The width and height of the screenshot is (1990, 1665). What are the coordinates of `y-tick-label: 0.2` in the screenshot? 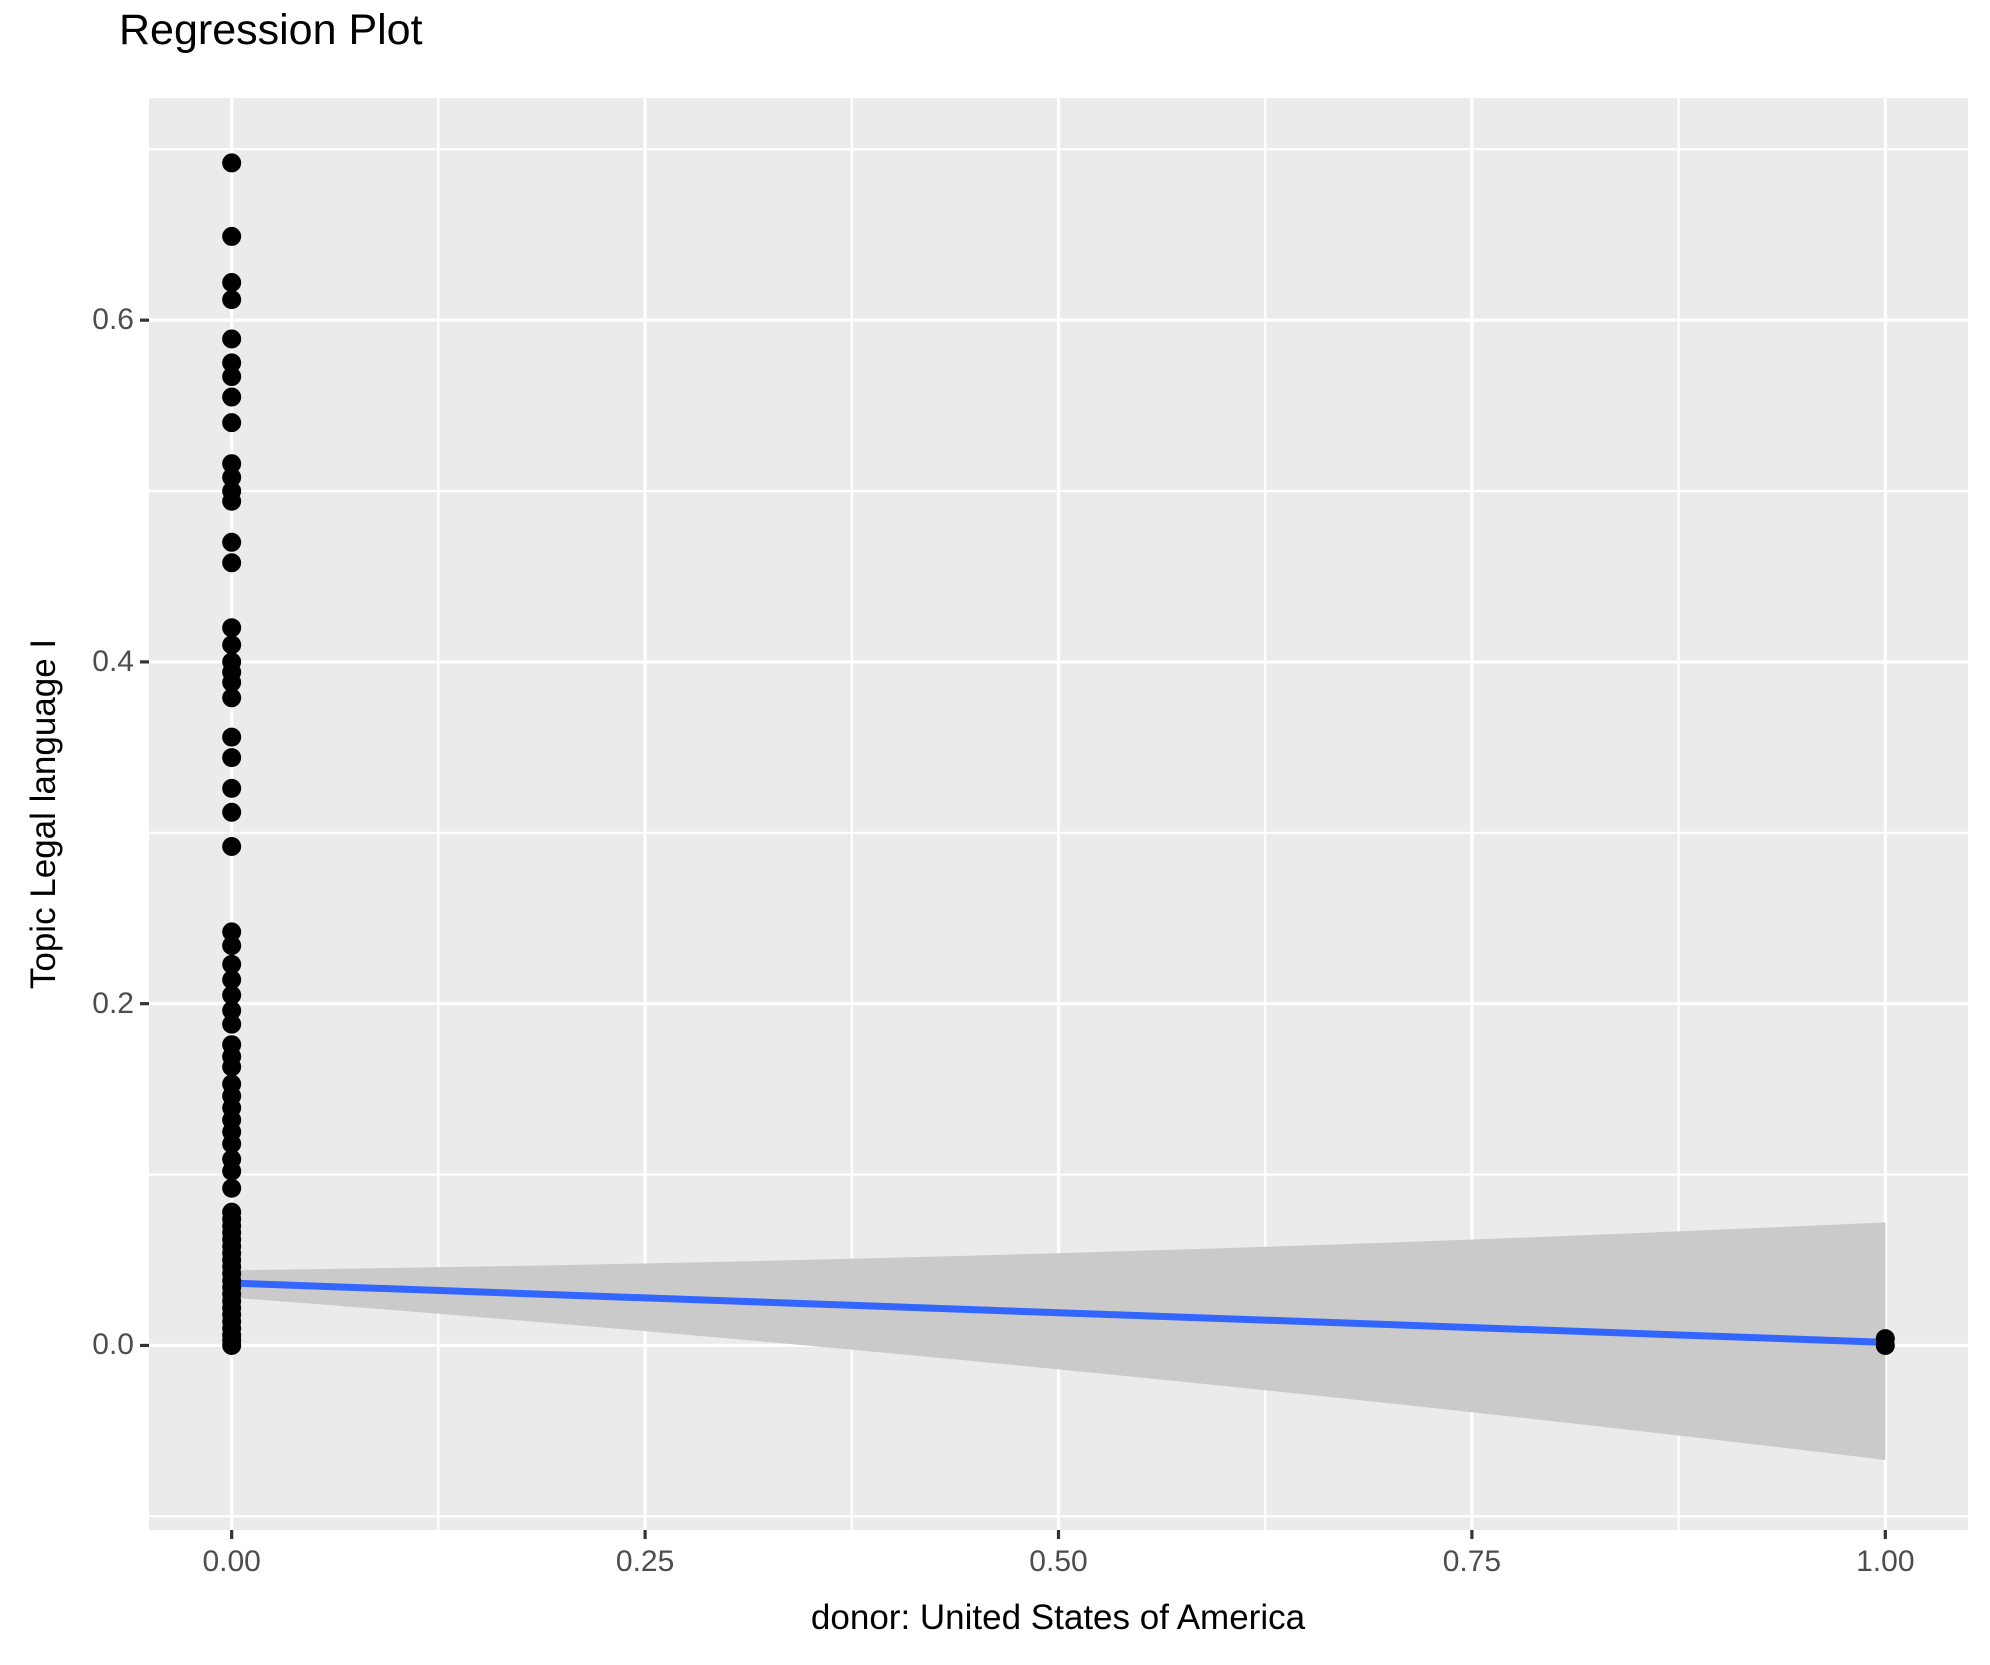 It's located at (113, 1003).